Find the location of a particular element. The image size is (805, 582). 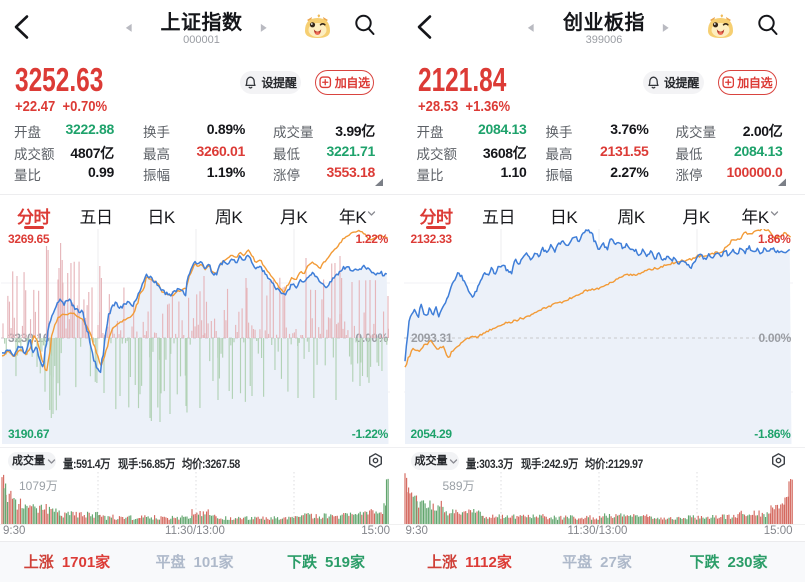

svg-text: 0.00% is located at coordinates (774, 338).